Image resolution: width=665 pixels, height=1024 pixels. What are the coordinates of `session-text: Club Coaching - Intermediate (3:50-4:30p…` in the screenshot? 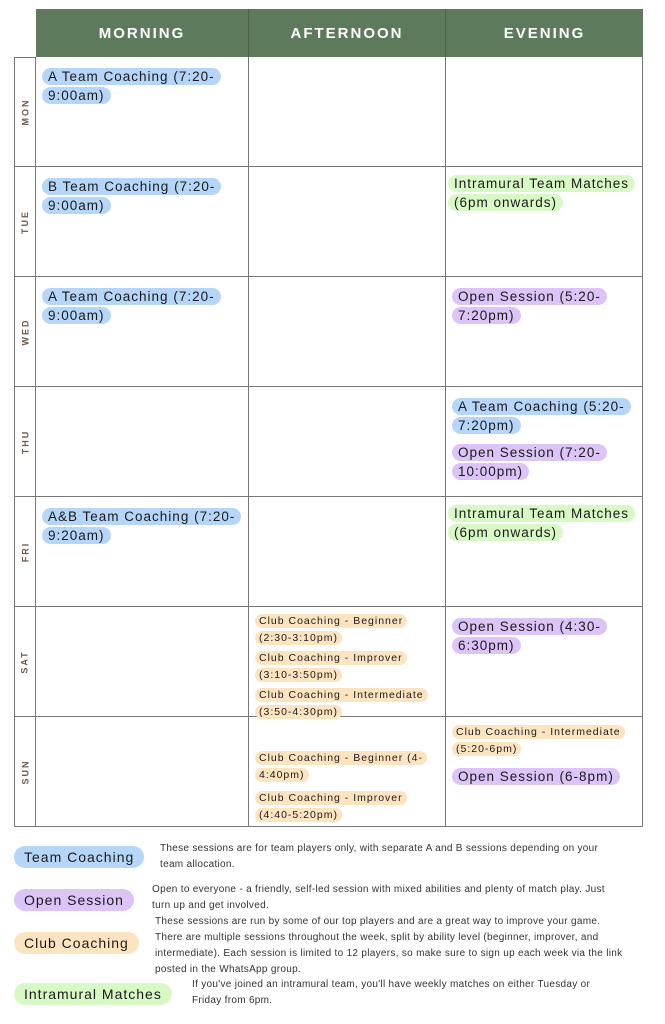 It's located at (341, 703).